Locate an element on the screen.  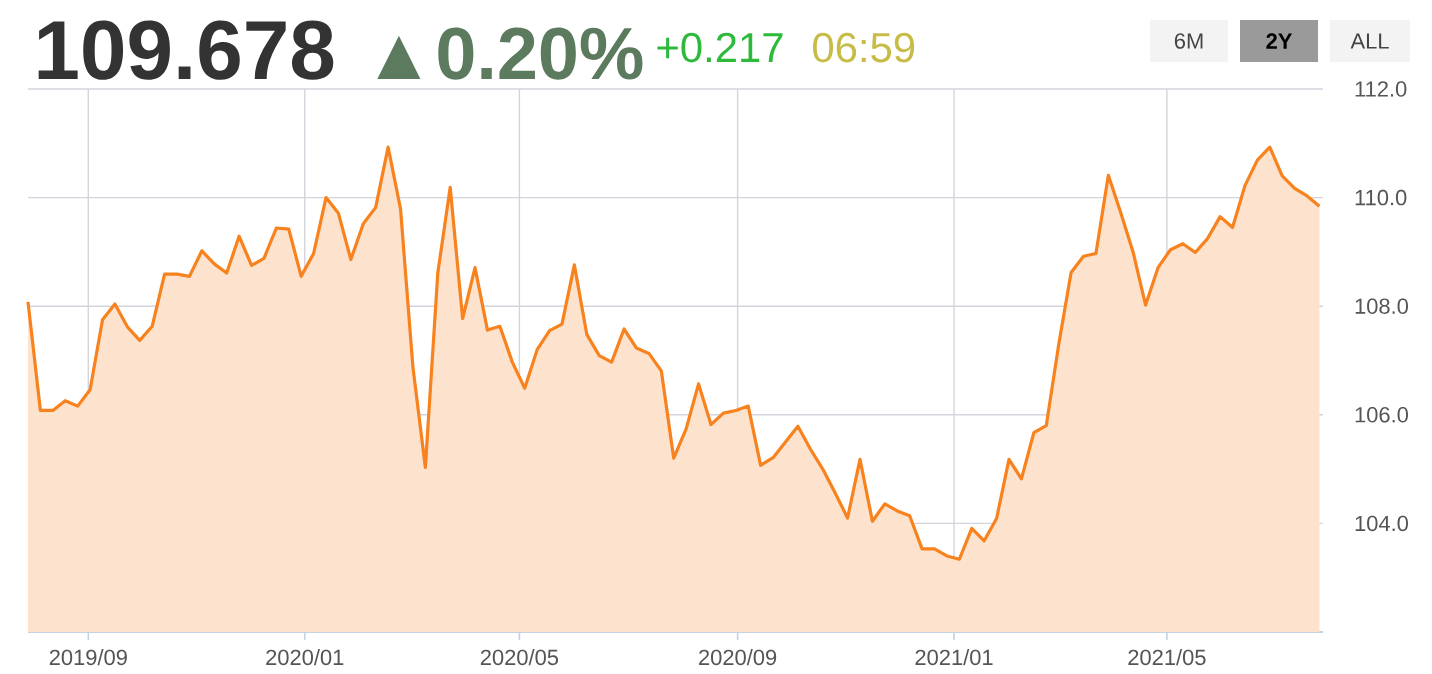
x-tick-label: 2019/09 is located at coordinates (88, 657).